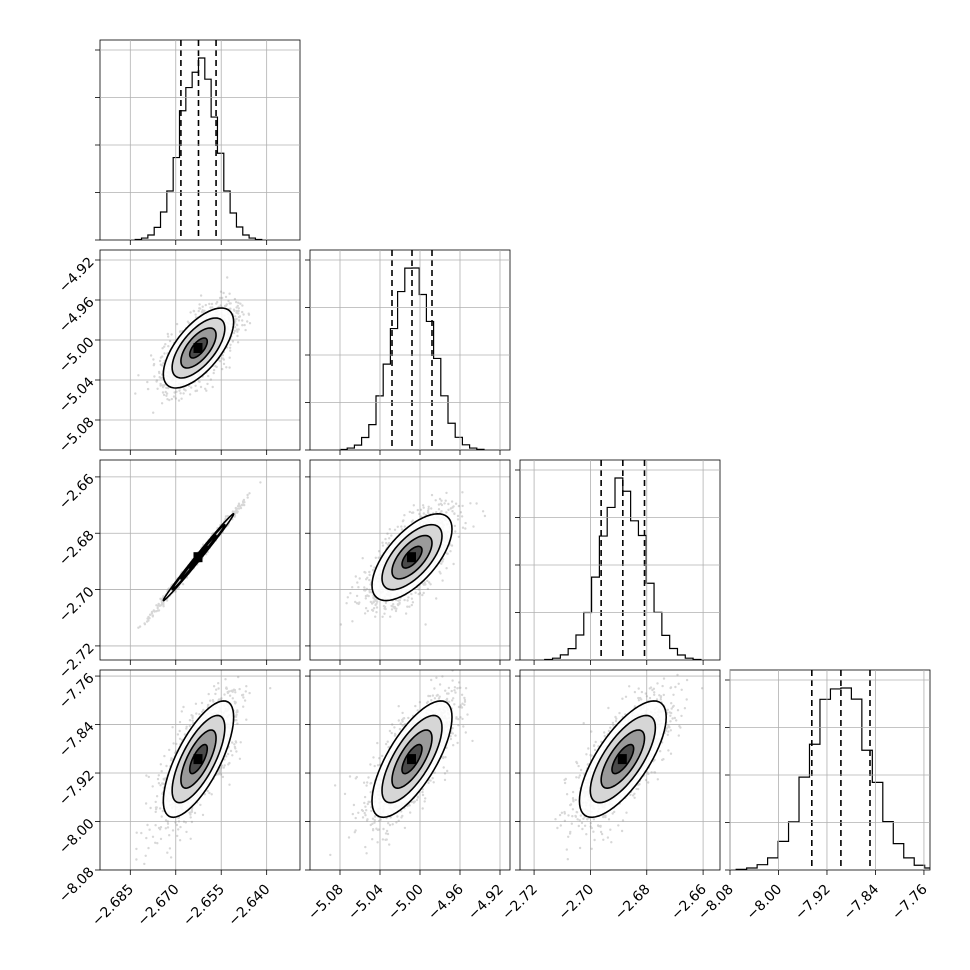  I want to click on hist-3-frame, so click(830, 770).